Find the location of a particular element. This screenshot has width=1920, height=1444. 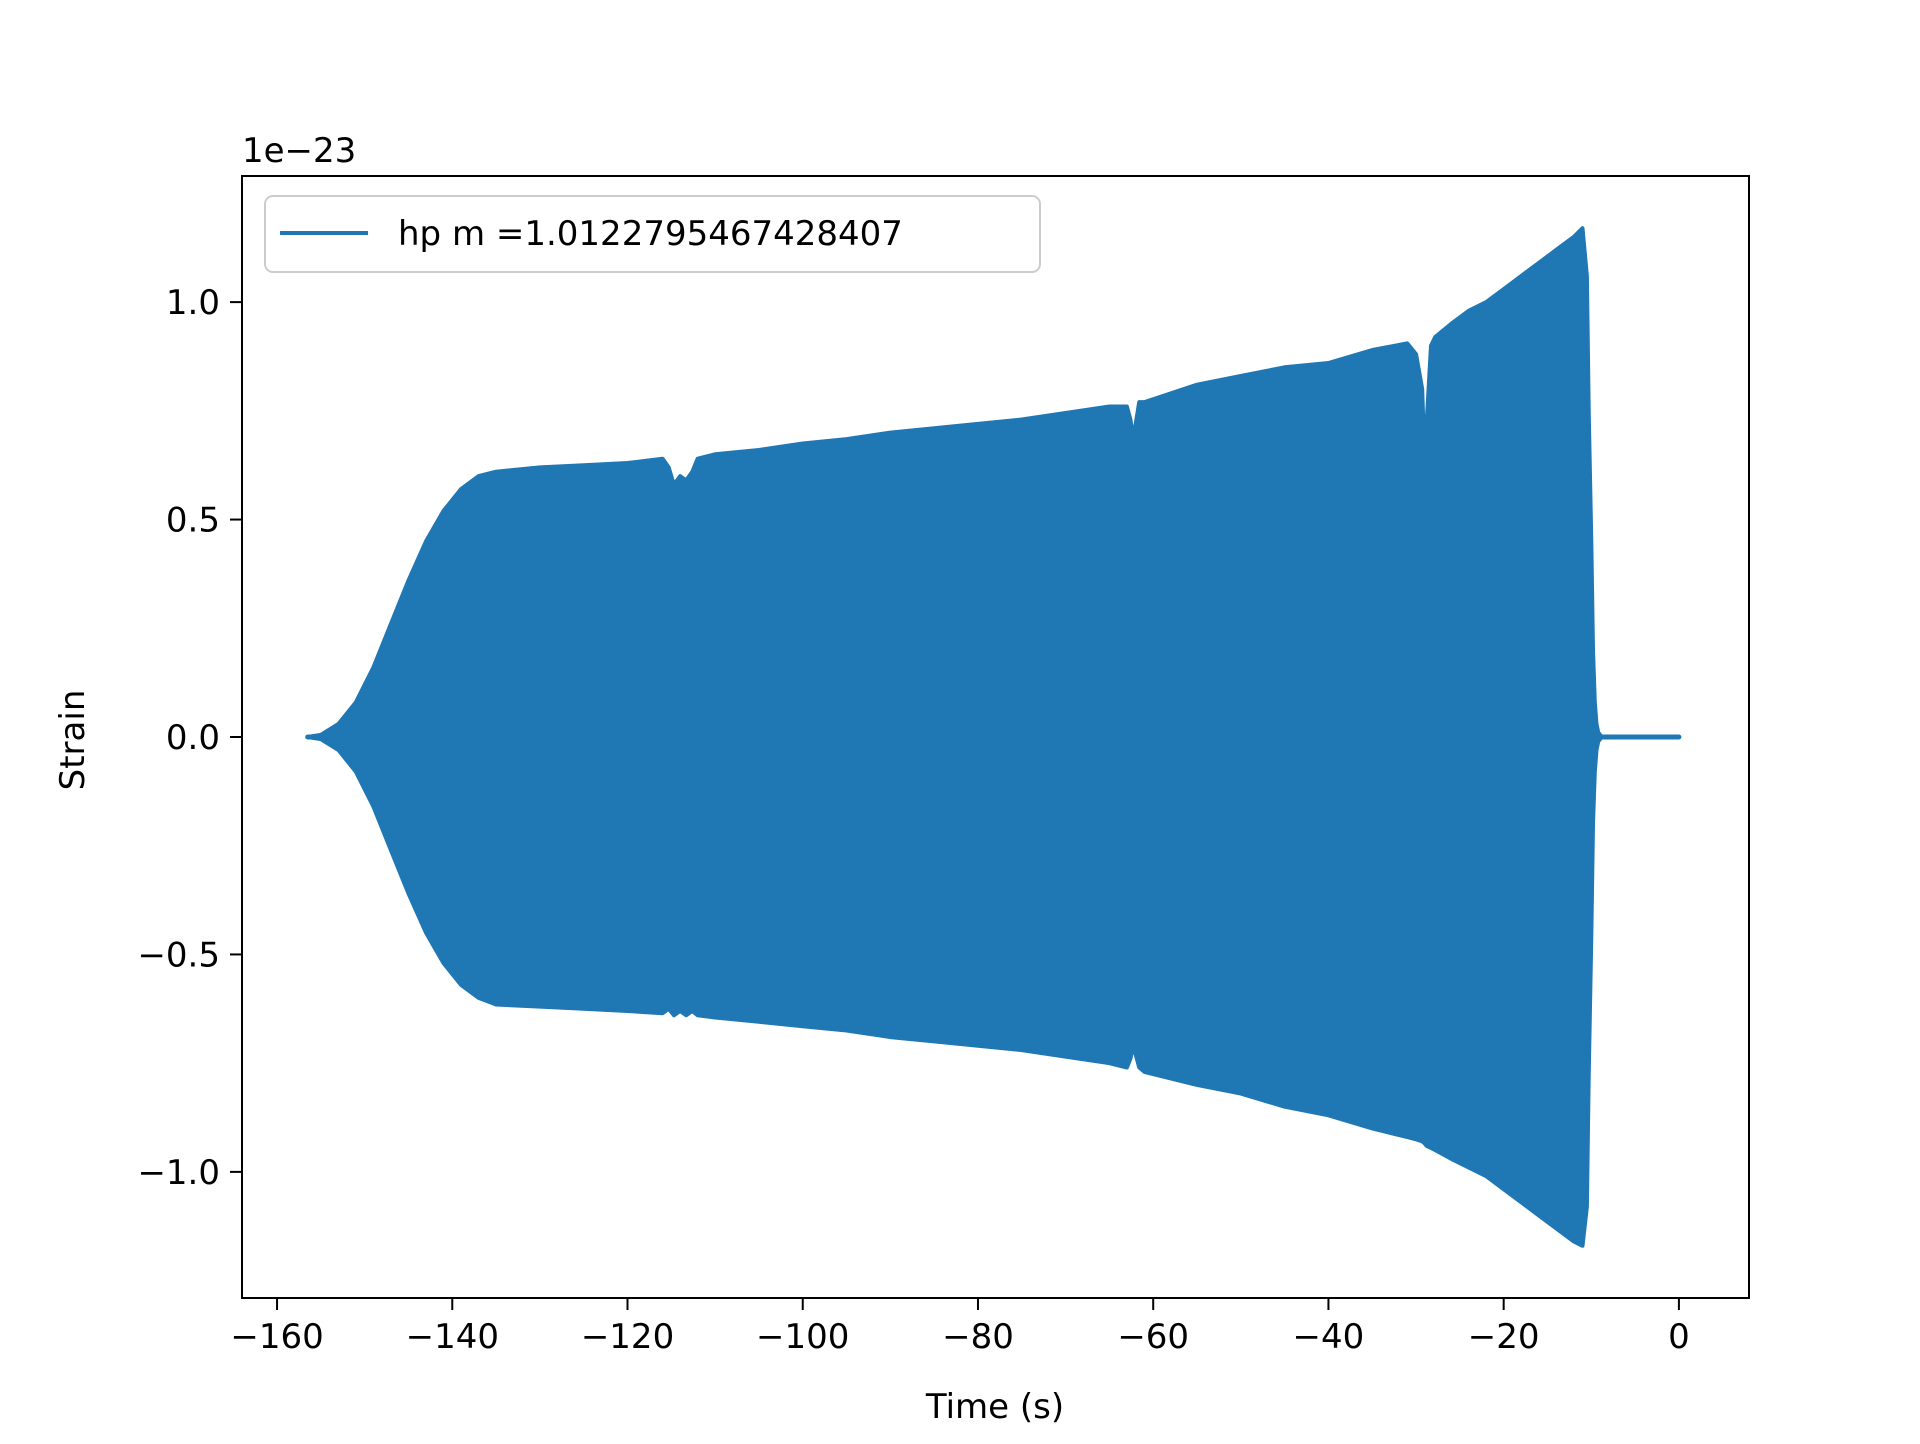

legend-label: hp m =1.0122795467428407 is located at coordinates (650, 234).